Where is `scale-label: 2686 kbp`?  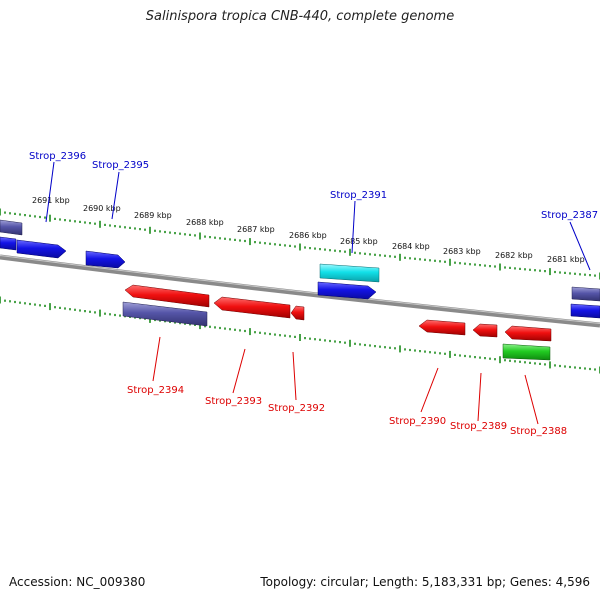
scale-label: 2686 kbp is located at coordinates (308, 235).